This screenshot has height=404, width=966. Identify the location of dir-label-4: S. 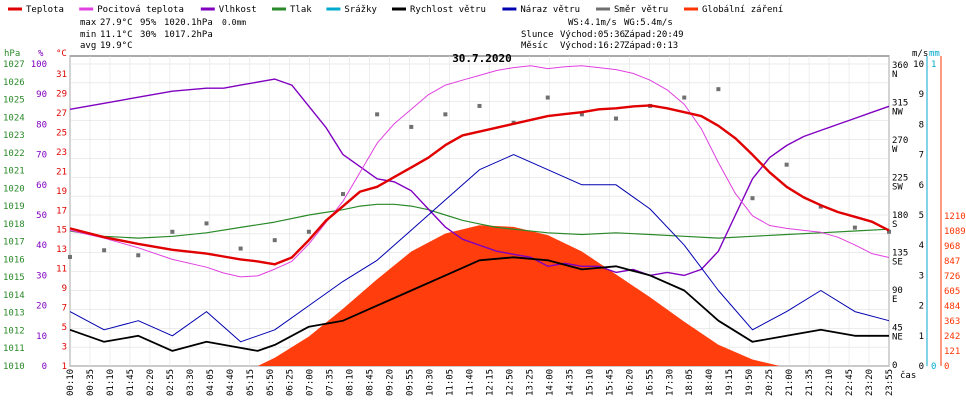
(894, 225).